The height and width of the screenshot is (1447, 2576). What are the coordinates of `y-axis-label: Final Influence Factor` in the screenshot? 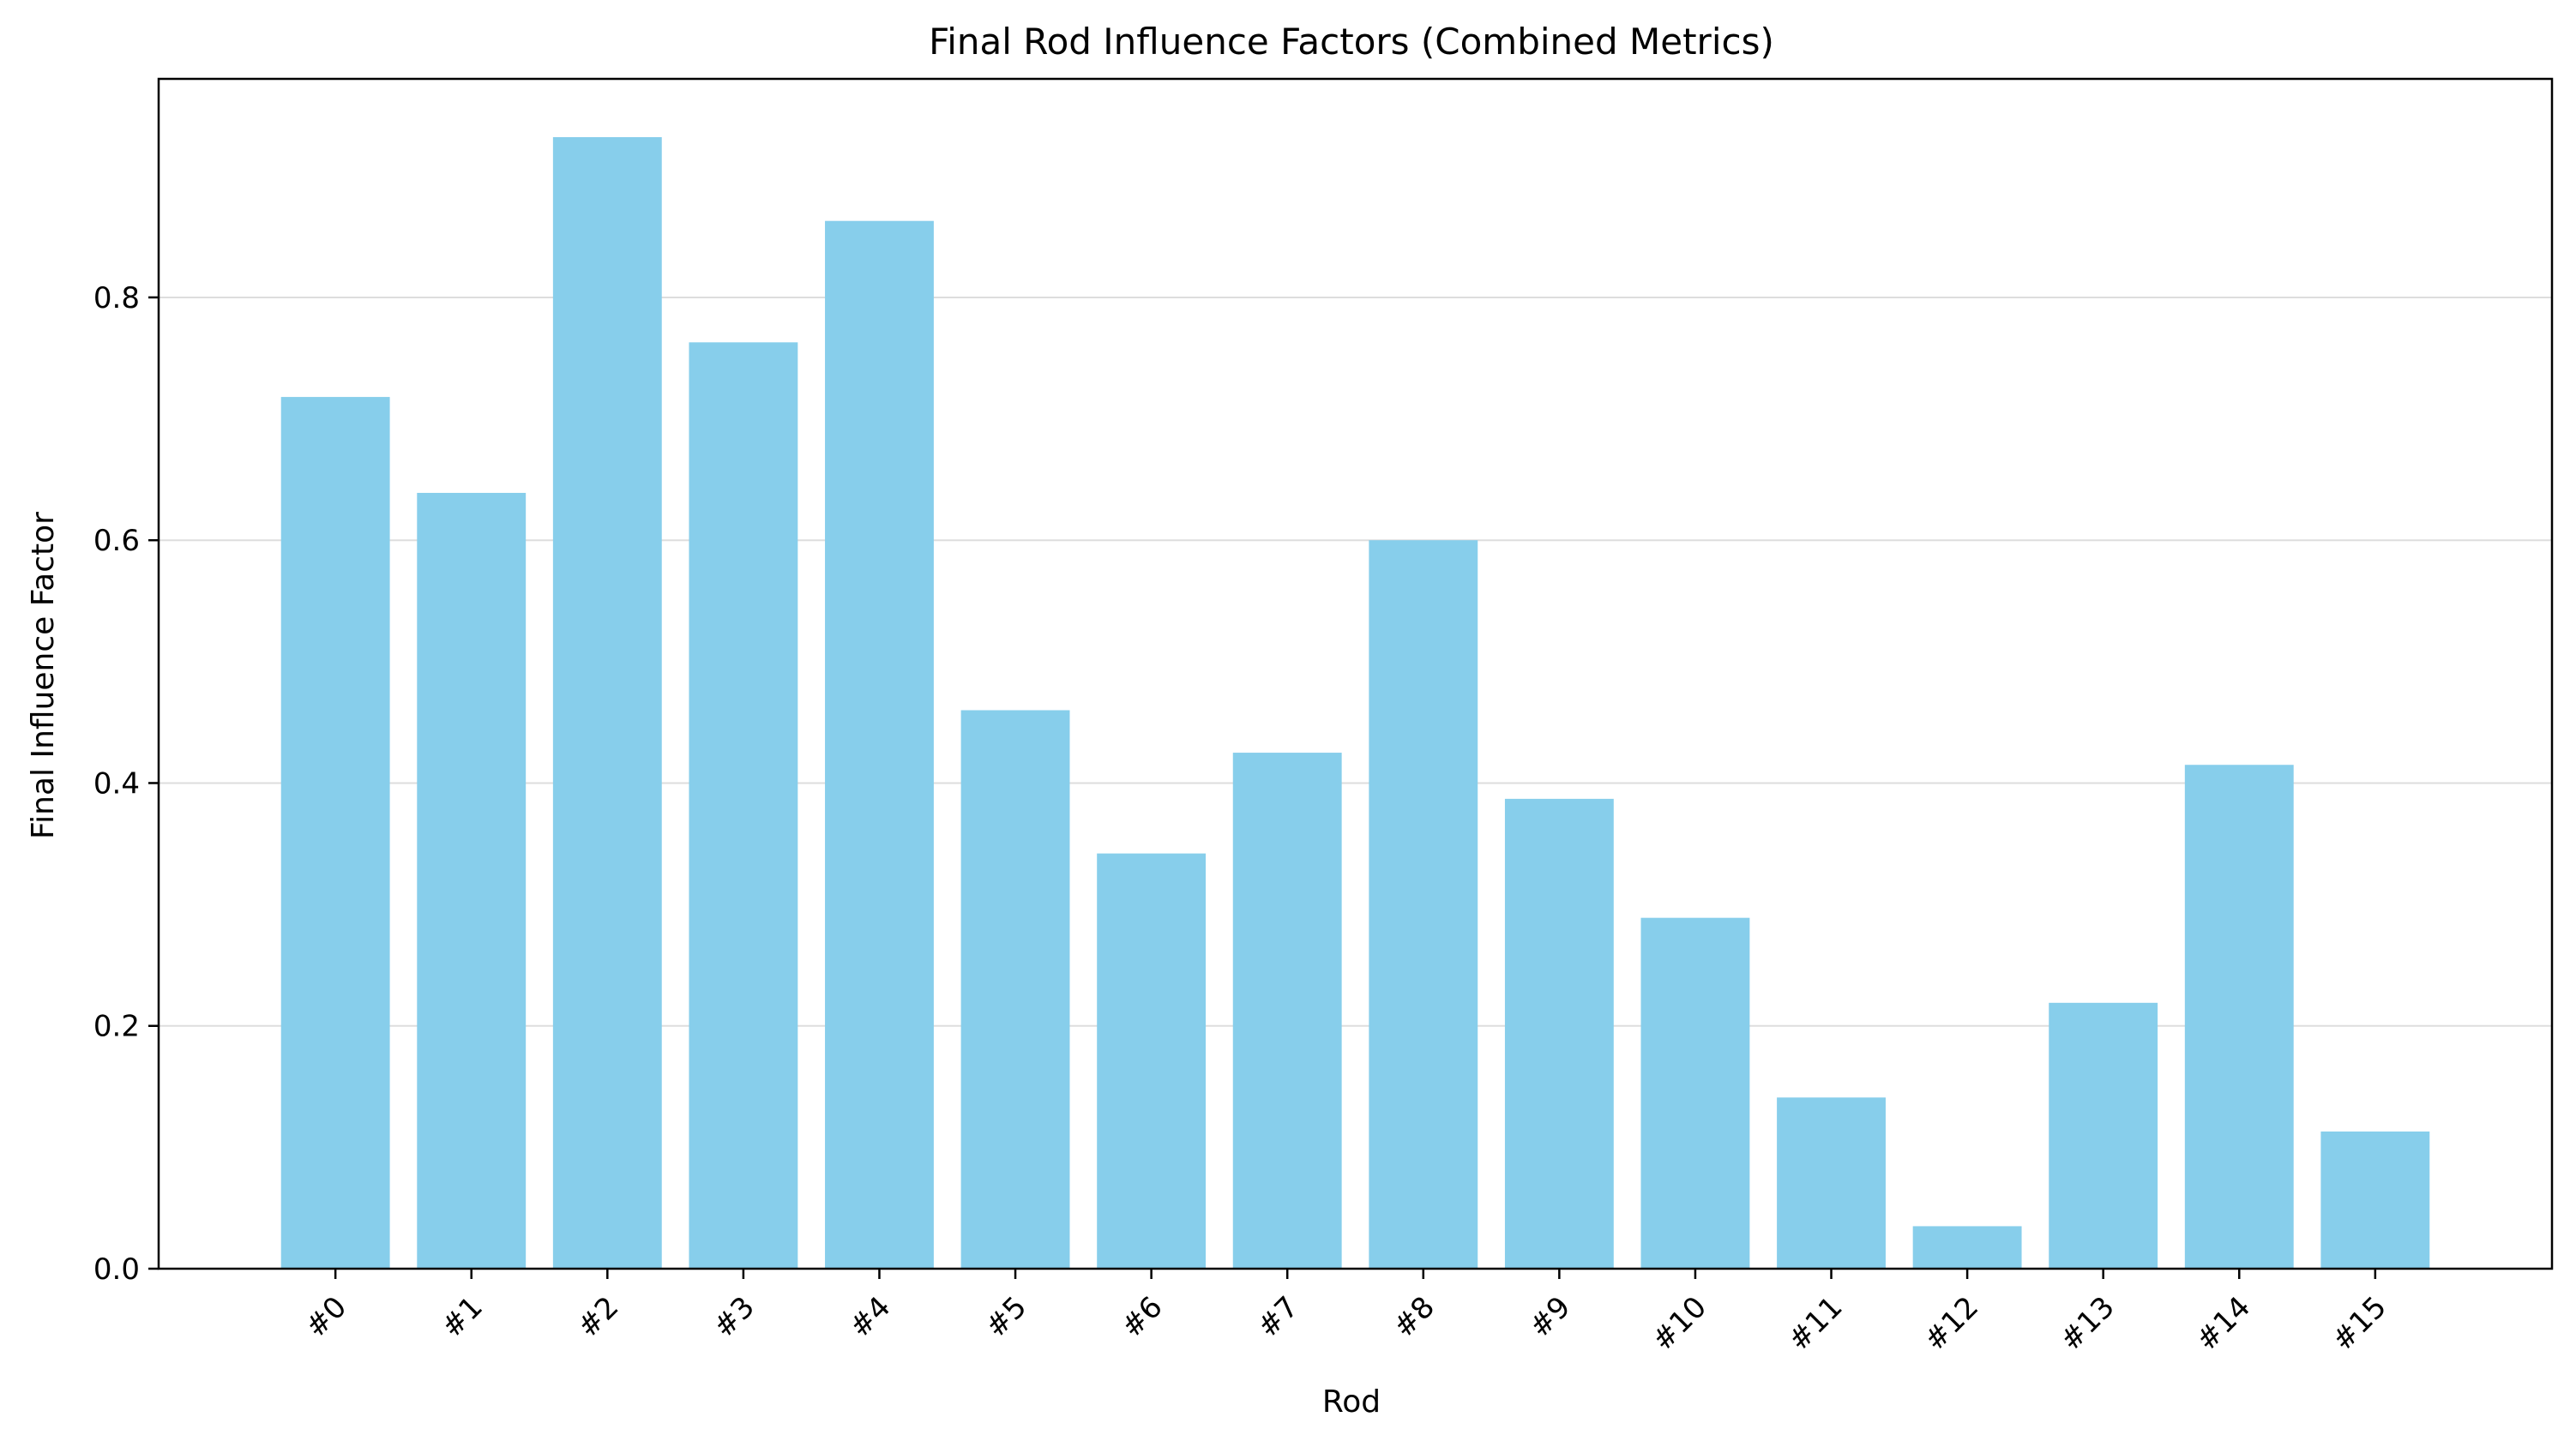 It's located at (43, 675).